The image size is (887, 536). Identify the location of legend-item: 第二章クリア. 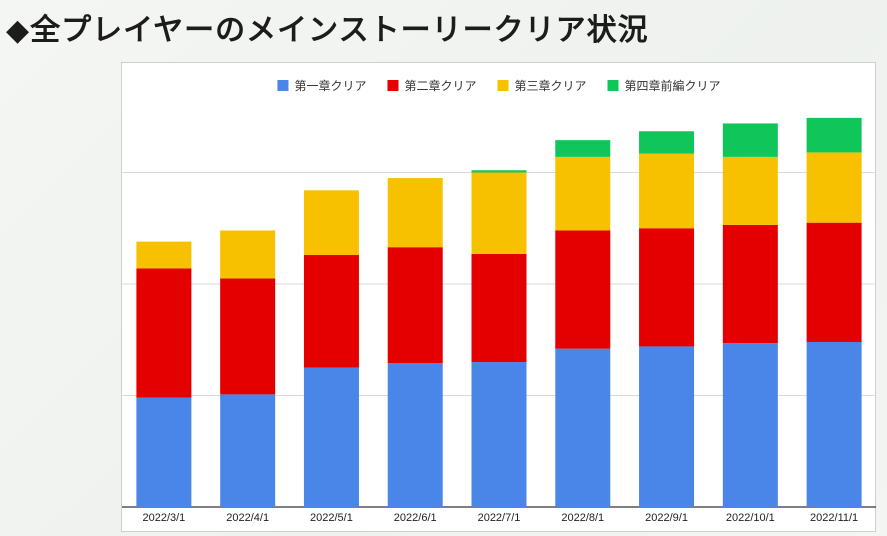
(432, 85).